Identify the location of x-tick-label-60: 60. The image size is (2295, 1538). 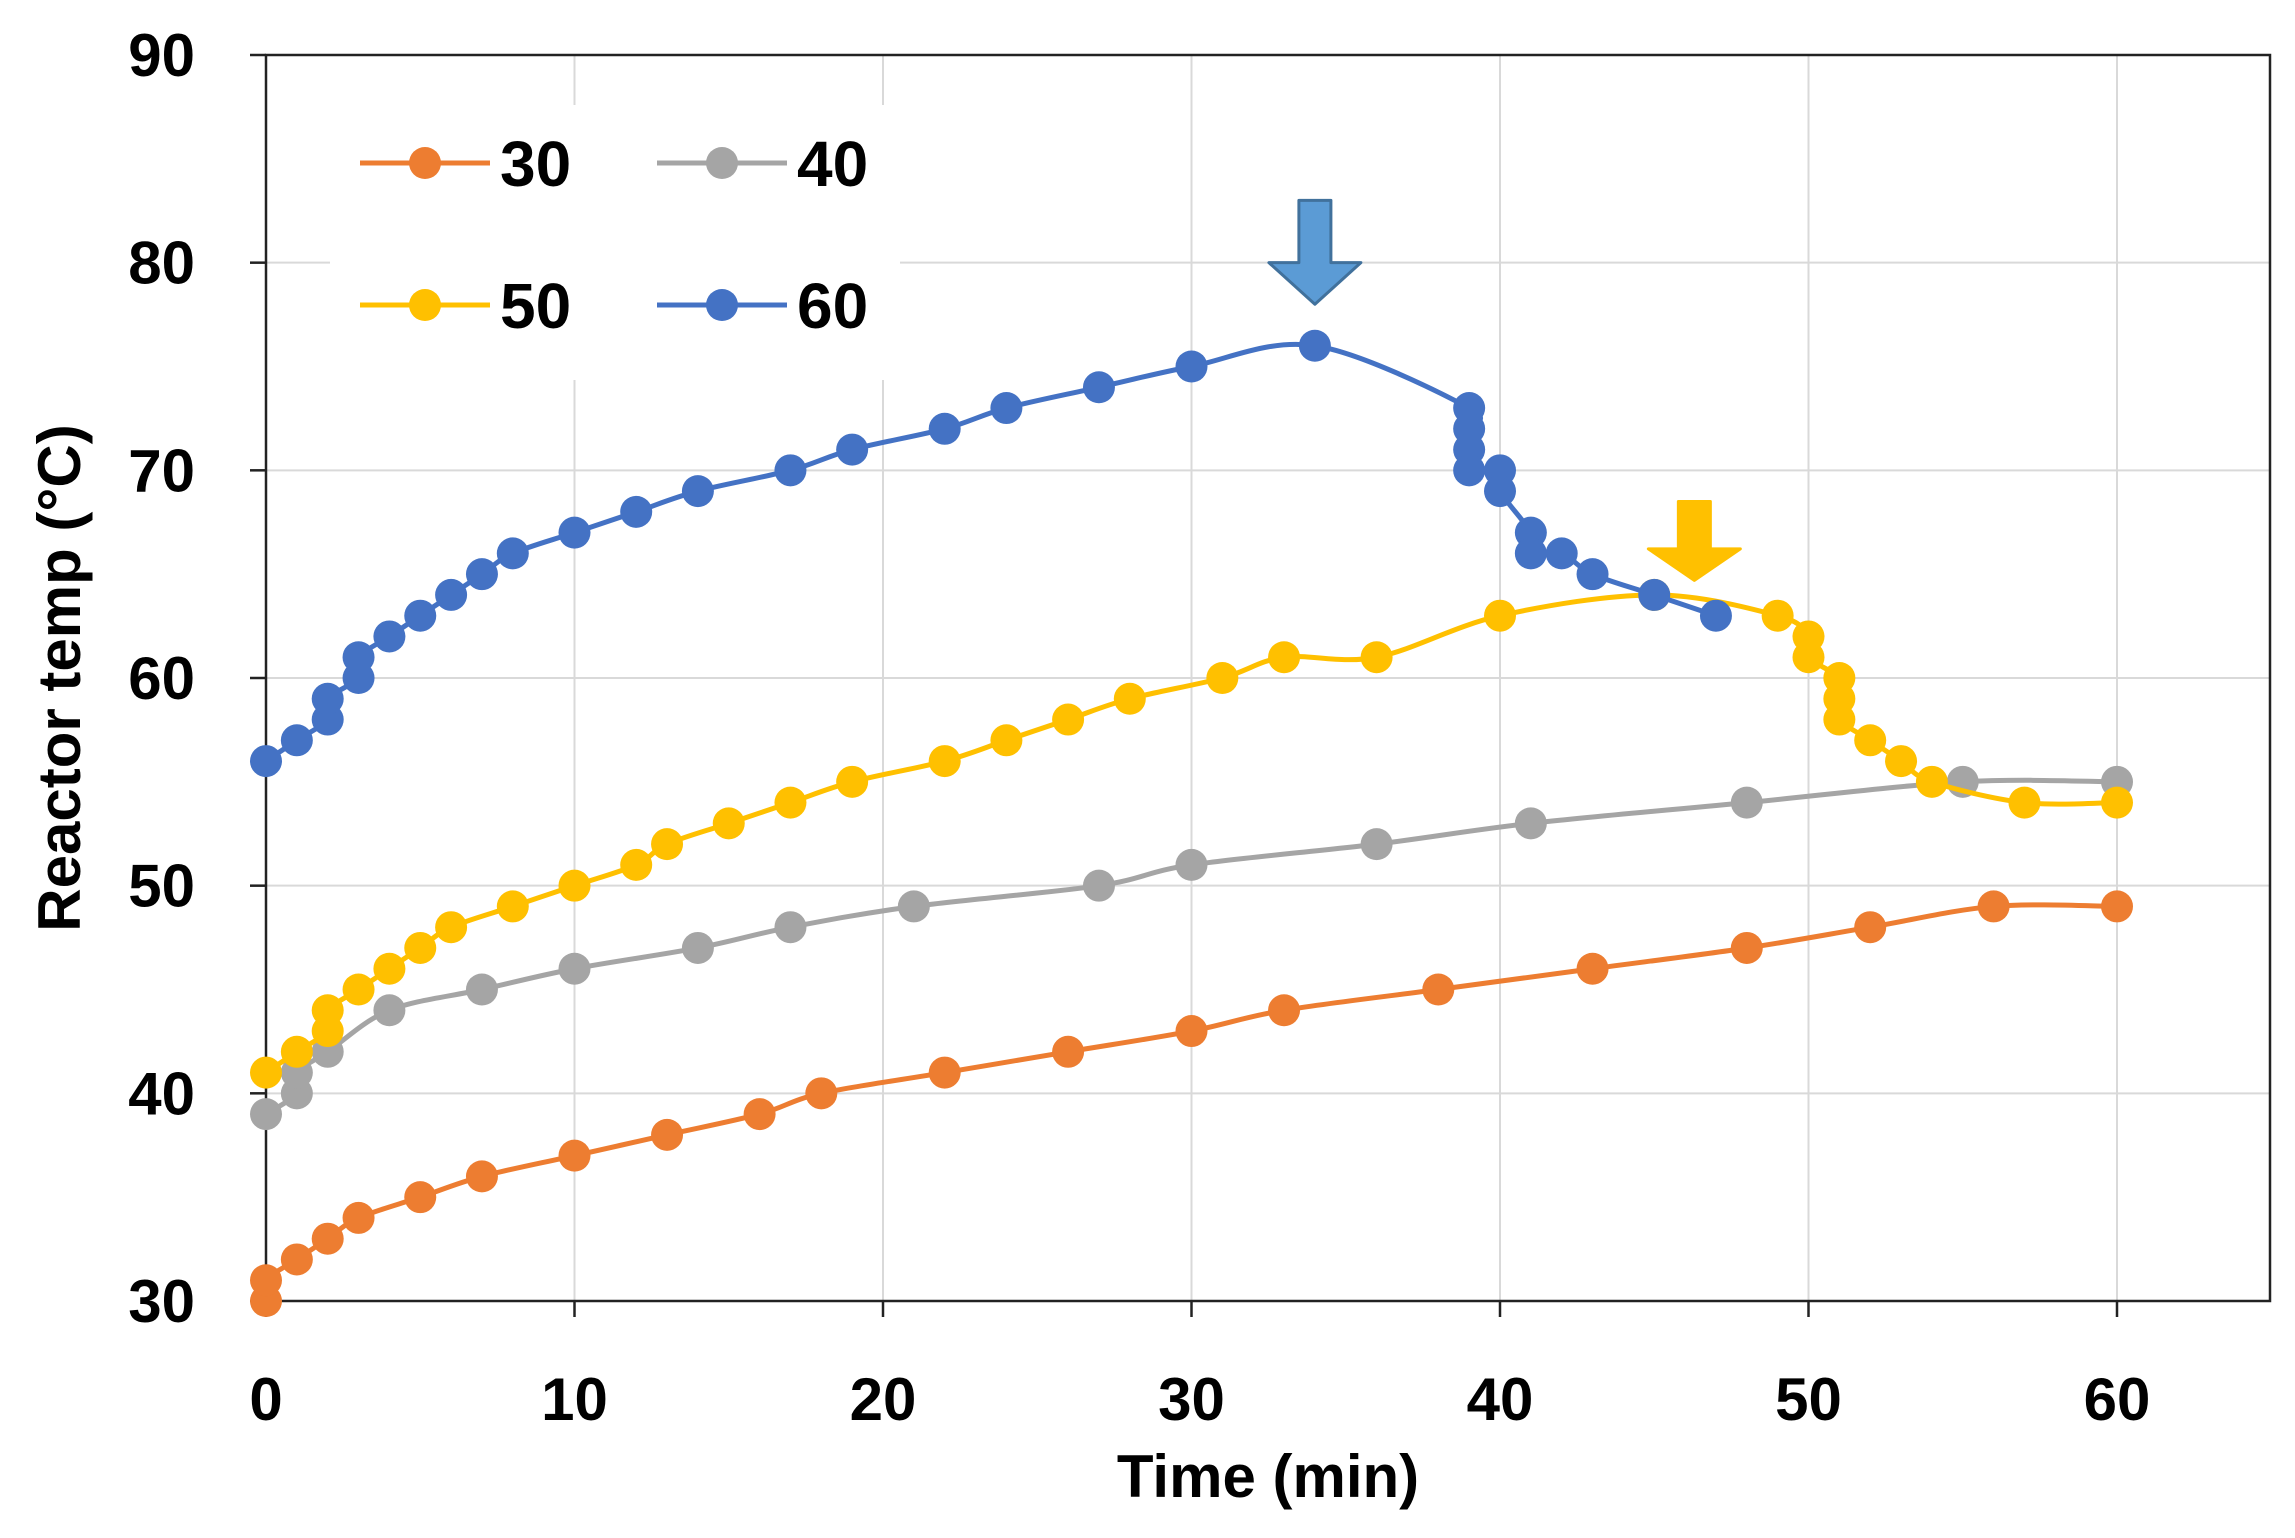
(2117, 1399).